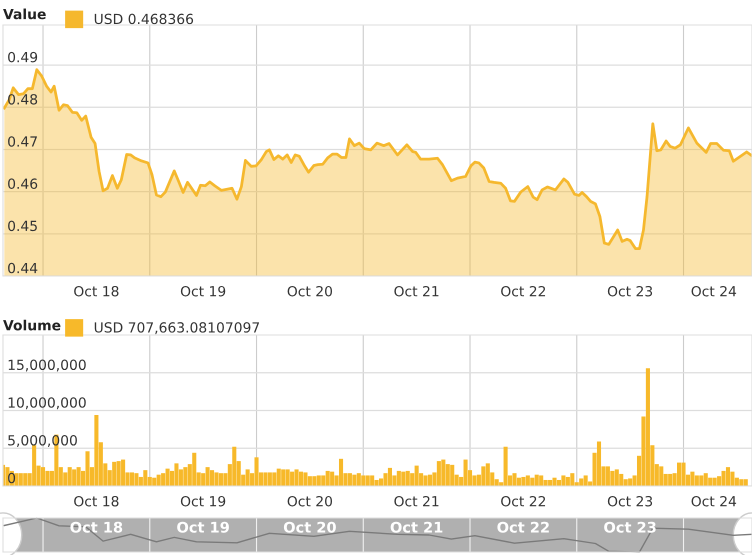 The height and width of the screenshot is (555, 752). I want to click on legend-title: Volume, so click(31, 325).